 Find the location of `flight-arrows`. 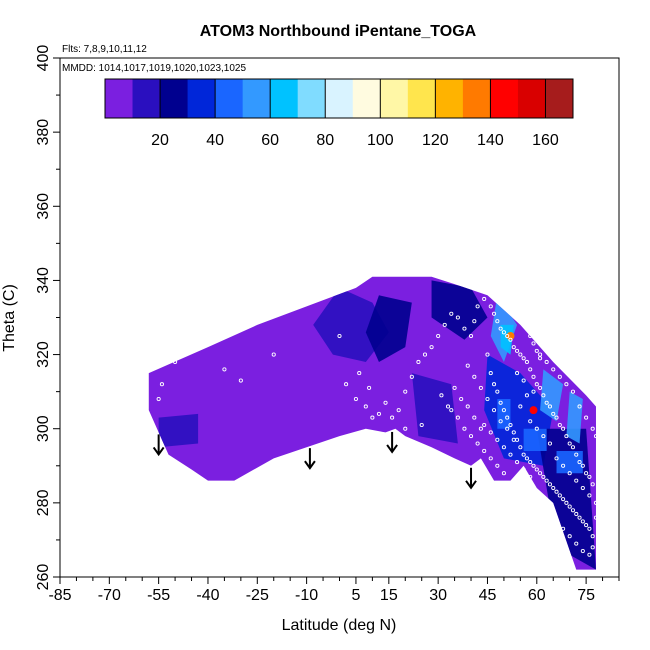

flight-arrows is located at coordinates (314, 460).